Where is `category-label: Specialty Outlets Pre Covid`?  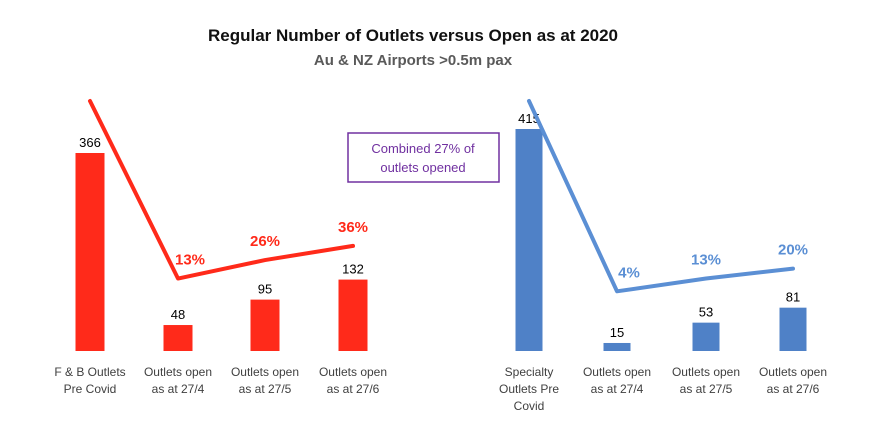 category-label: Specialty Outlets Pre Covid is located at coordinates (529, 389).